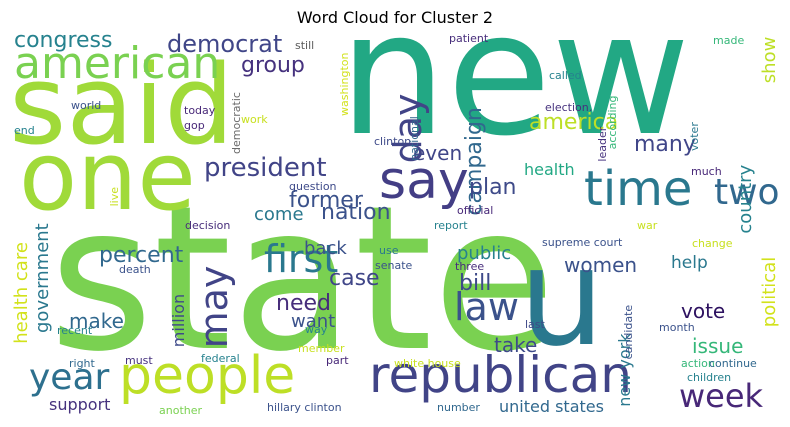 This screenshot has width=790, height=427. What do you see at coordinates (395, 17) in the screenshot?
I see `chart-title: Word Cloud for Cluster 2` at bounding box center [395, 17].